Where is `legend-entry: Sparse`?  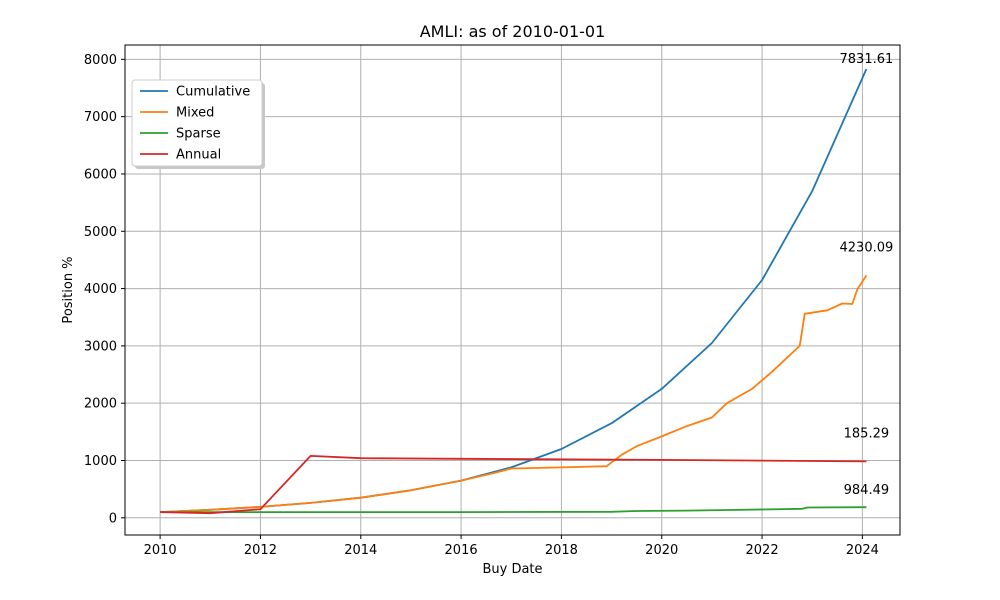 legend-entry: Sparse is located at coordinates (198, 134).